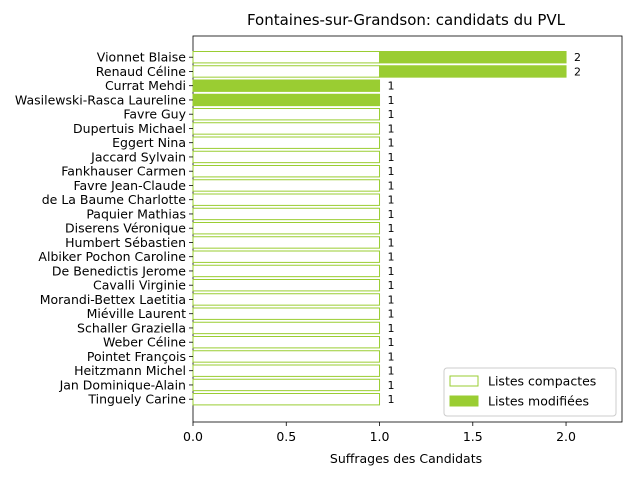 This screenshot has width=640, height=480. What do you see at coordinates (193, 436) in the screenshot?
I see `x-tick-label: 0.0` at bounding box center [193, 436].